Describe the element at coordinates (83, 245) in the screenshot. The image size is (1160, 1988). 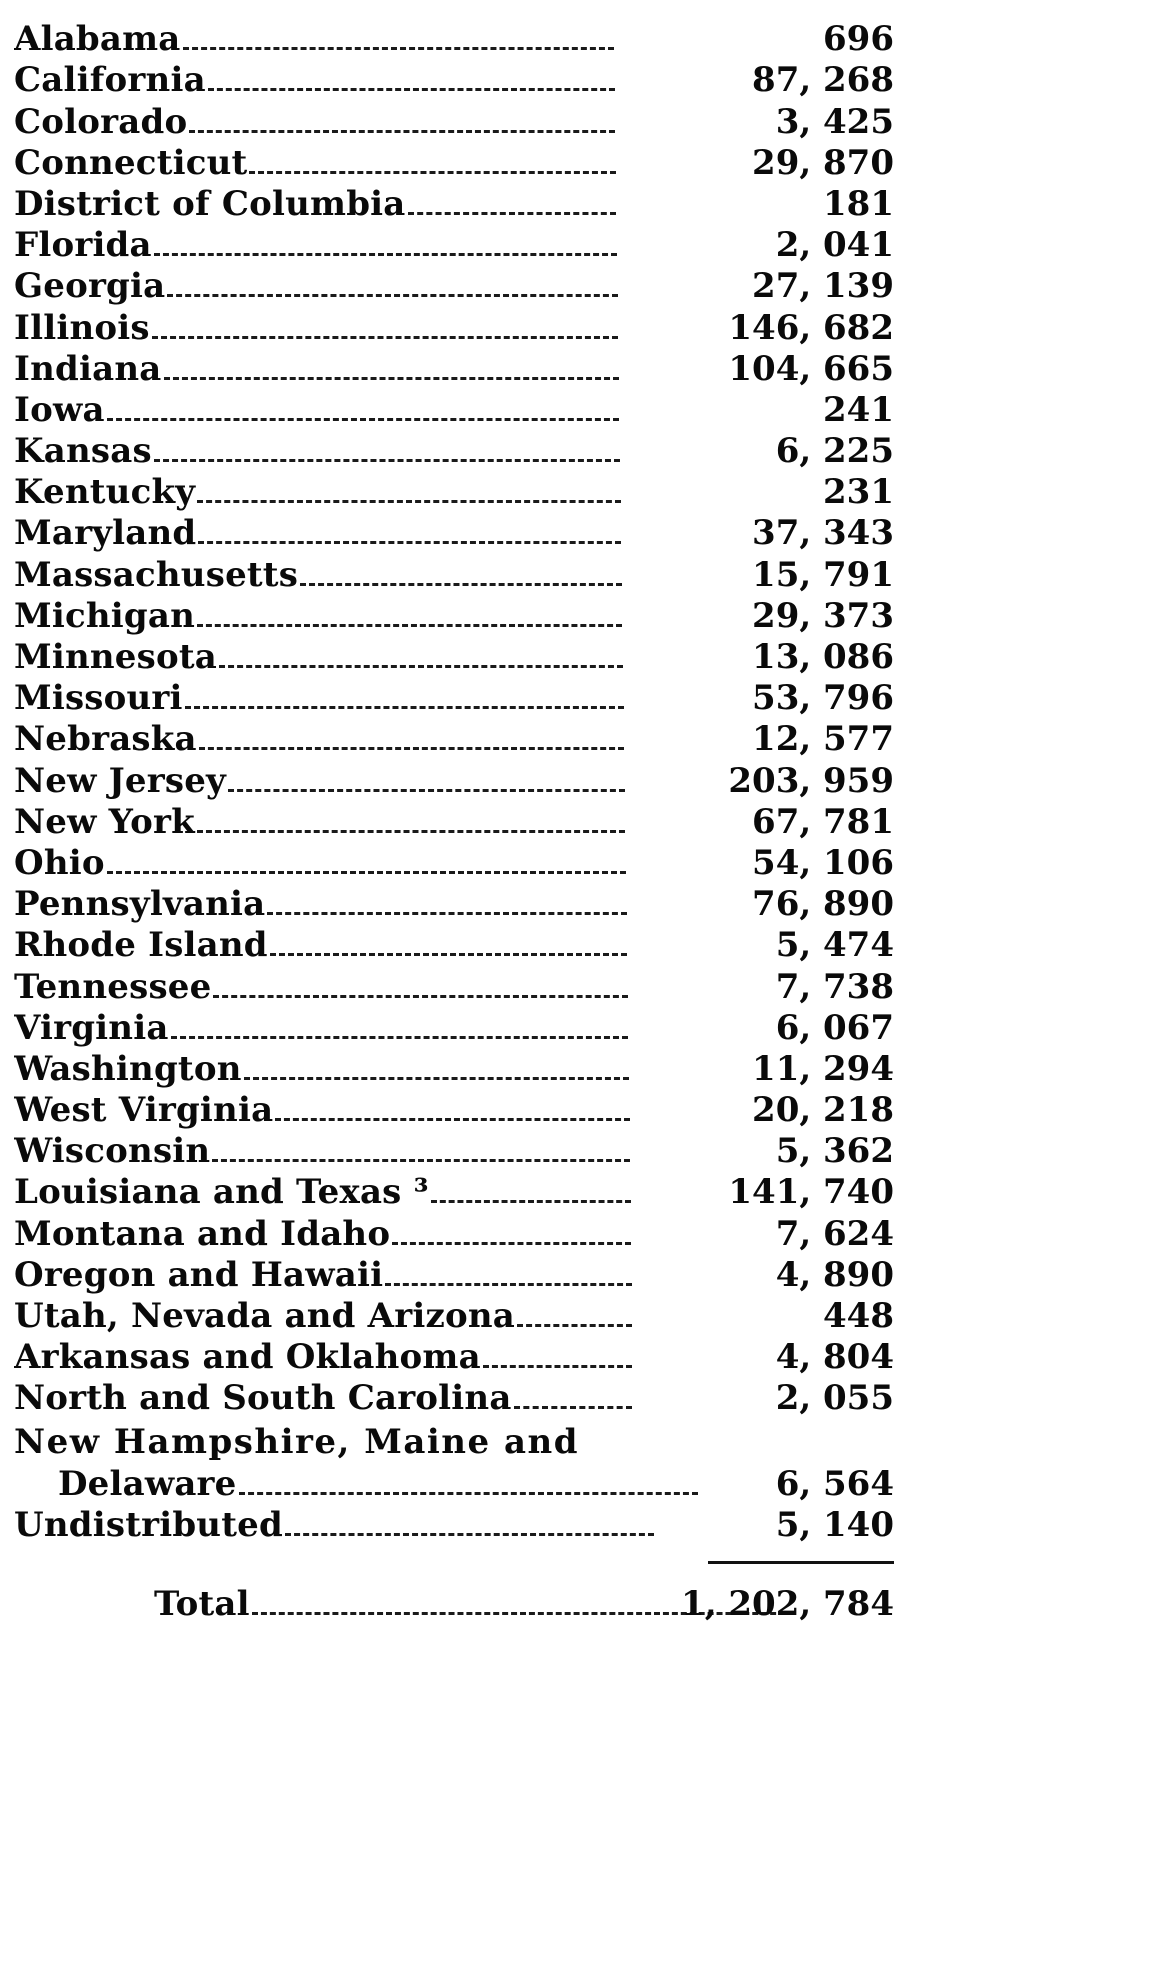
I see `row-label-text: Florida` at that location.